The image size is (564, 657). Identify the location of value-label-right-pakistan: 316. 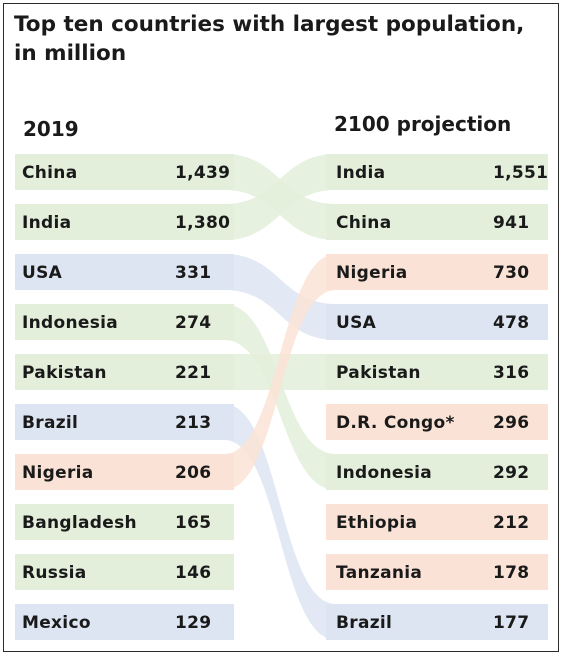
(511, 373).